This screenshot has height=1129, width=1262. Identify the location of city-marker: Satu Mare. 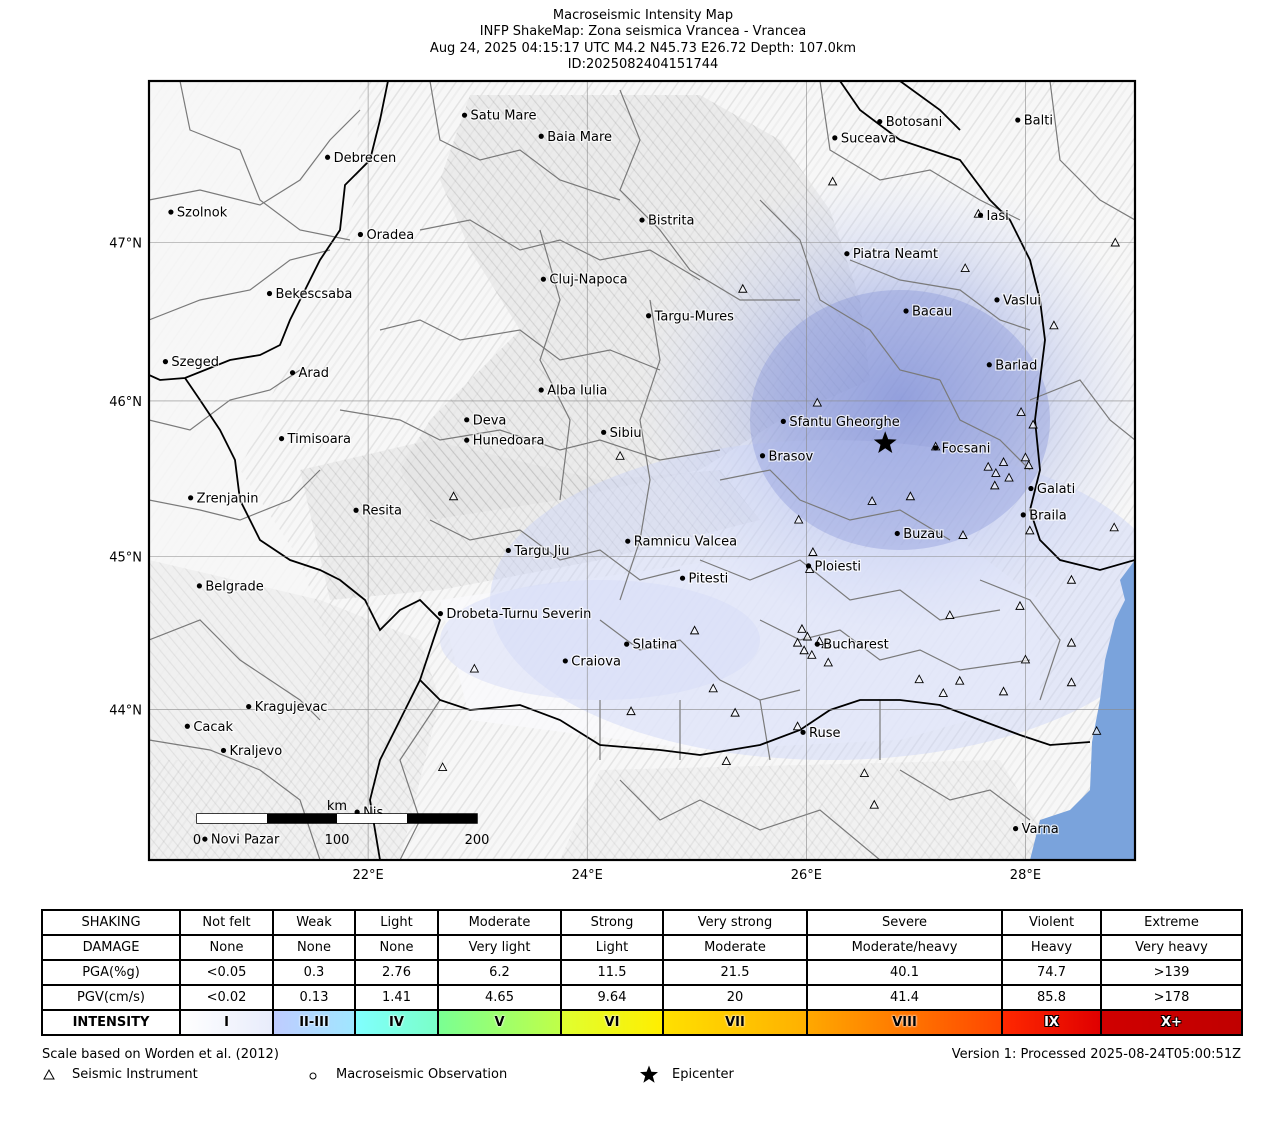
(499, 116).